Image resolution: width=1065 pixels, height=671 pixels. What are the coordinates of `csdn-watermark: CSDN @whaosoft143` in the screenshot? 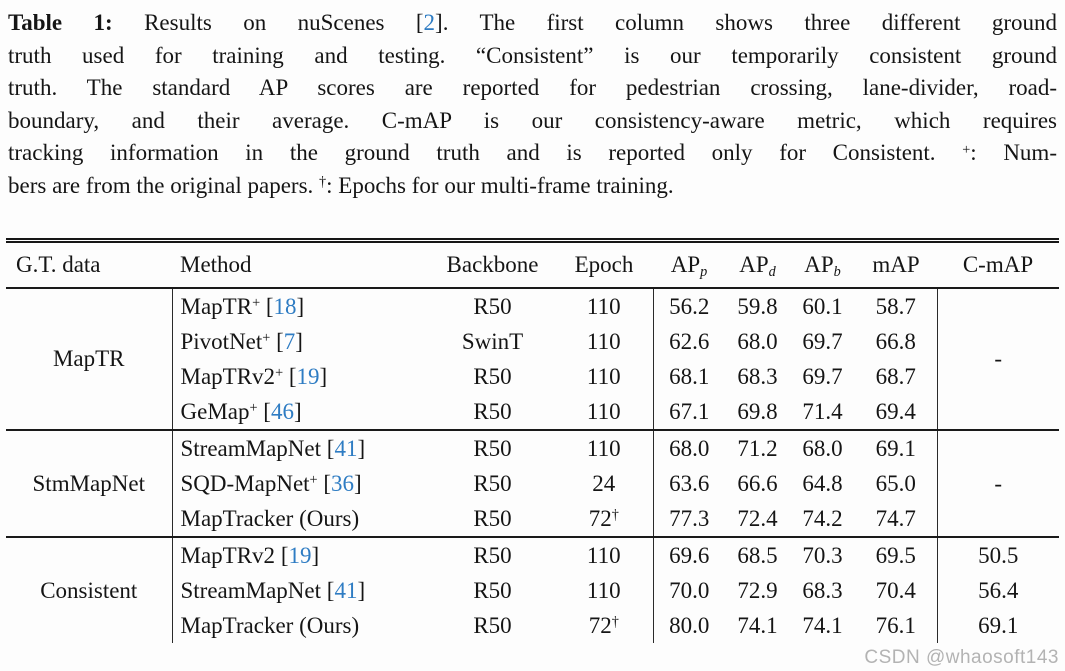 It's located at (961, 657).